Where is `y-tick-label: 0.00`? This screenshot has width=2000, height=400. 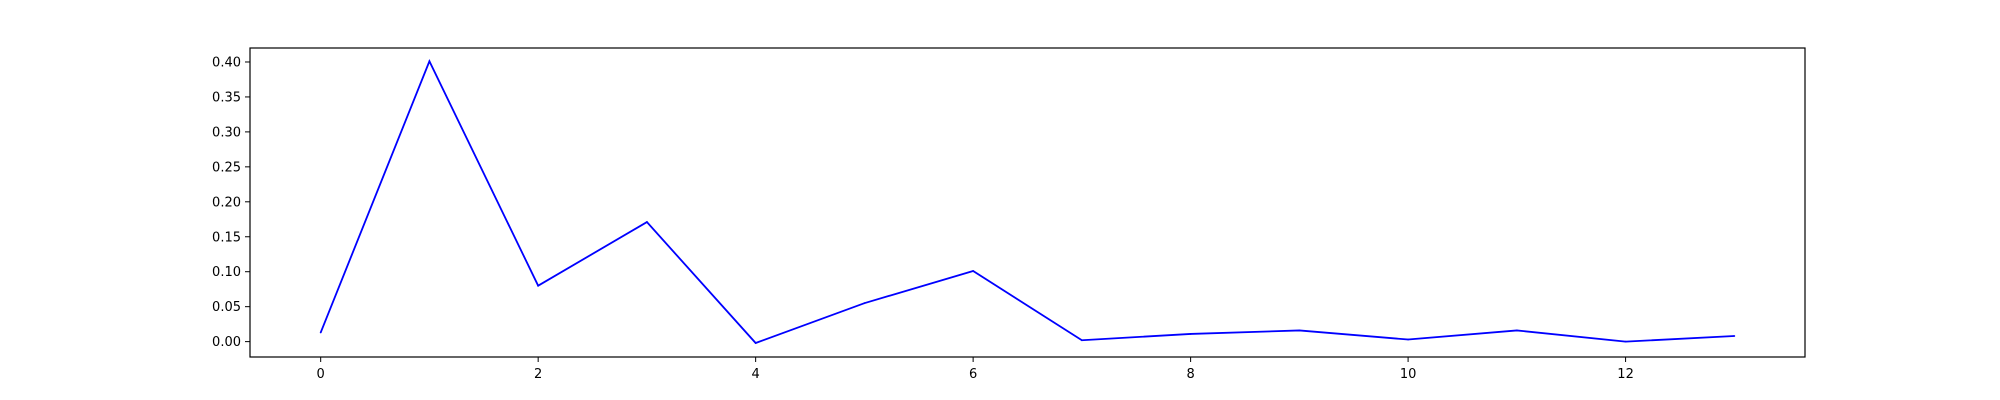 y-tick-label: 0.00 is located at coordinates (226, 342).